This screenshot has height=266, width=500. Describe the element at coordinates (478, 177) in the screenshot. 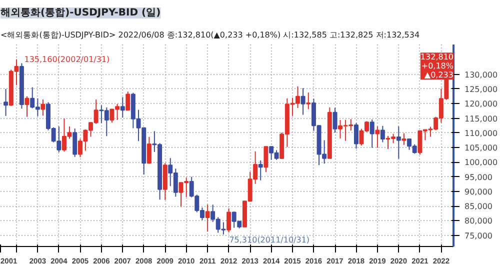

I see `y-tick-label: 95,000` at that location.